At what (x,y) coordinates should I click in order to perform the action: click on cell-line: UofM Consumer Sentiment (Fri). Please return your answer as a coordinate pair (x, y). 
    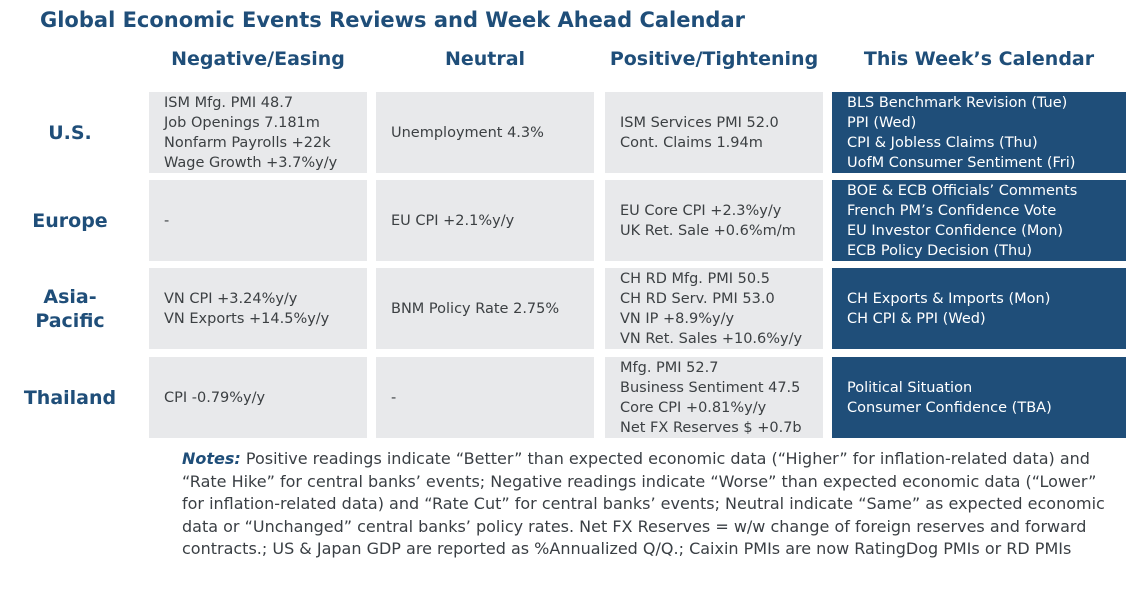
    Looking at the image, I should click on (961, 162).